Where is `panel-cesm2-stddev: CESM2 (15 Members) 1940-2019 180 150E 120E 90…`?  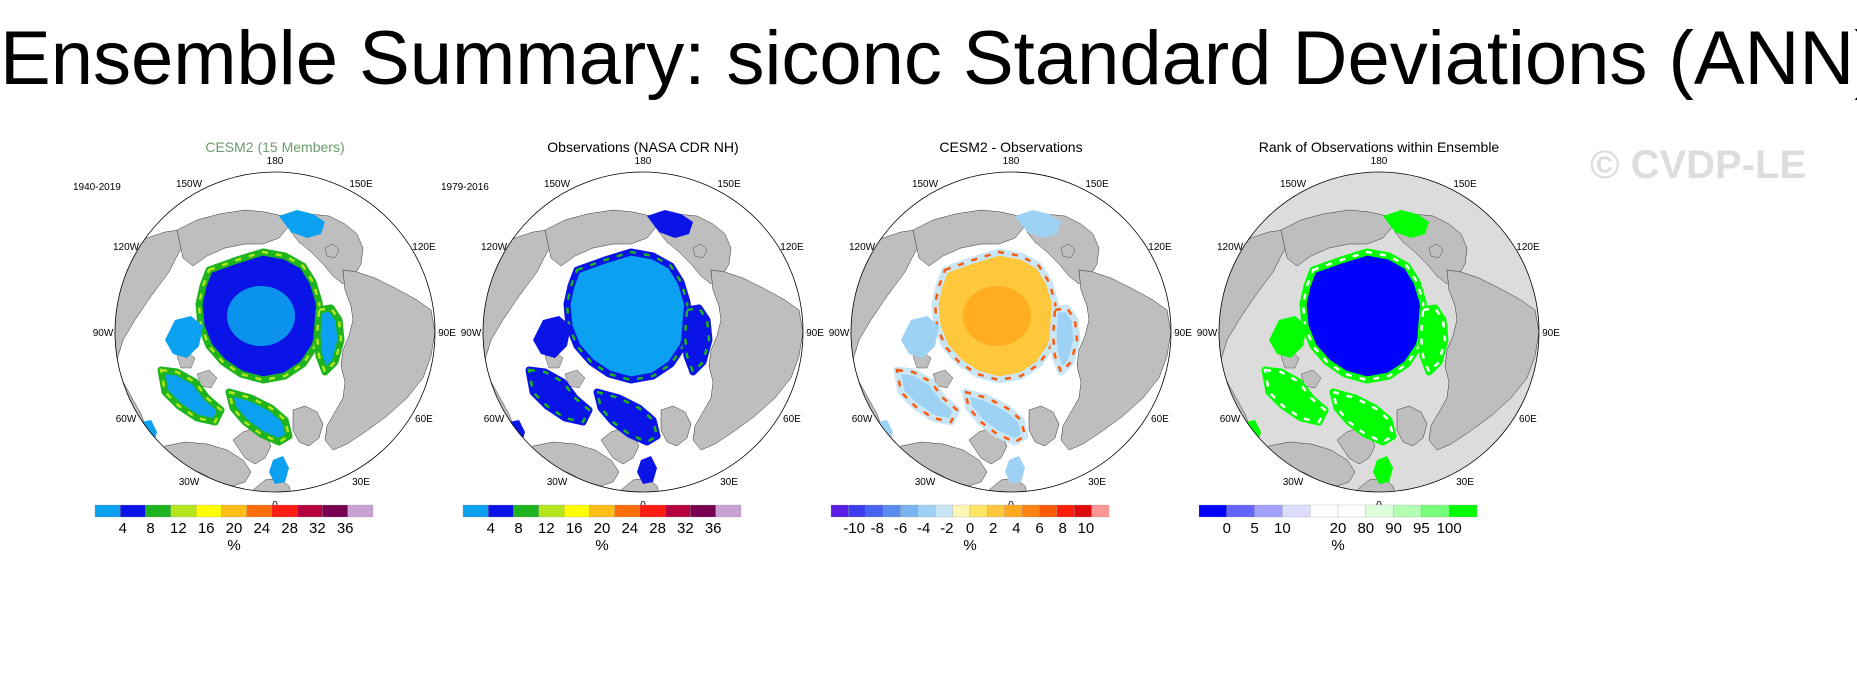 panel-cesm2-stddev: CESM2 (15 Members) 1940-2019 180 150E 120E 90… is located at coordinates (264, 346).